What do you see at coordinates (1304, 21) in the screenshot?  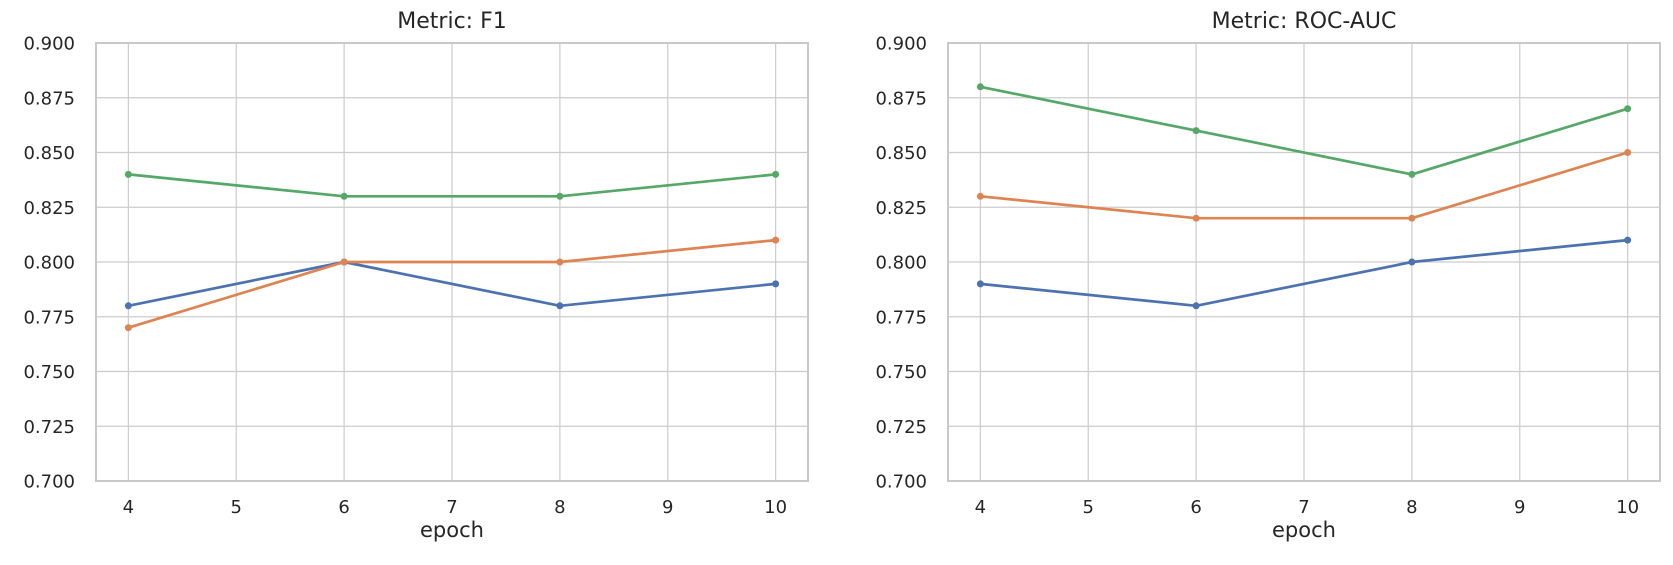 I see `chart-title-roc-auc: Metric: ROC-AUC` at bounding box center [1304, 21].